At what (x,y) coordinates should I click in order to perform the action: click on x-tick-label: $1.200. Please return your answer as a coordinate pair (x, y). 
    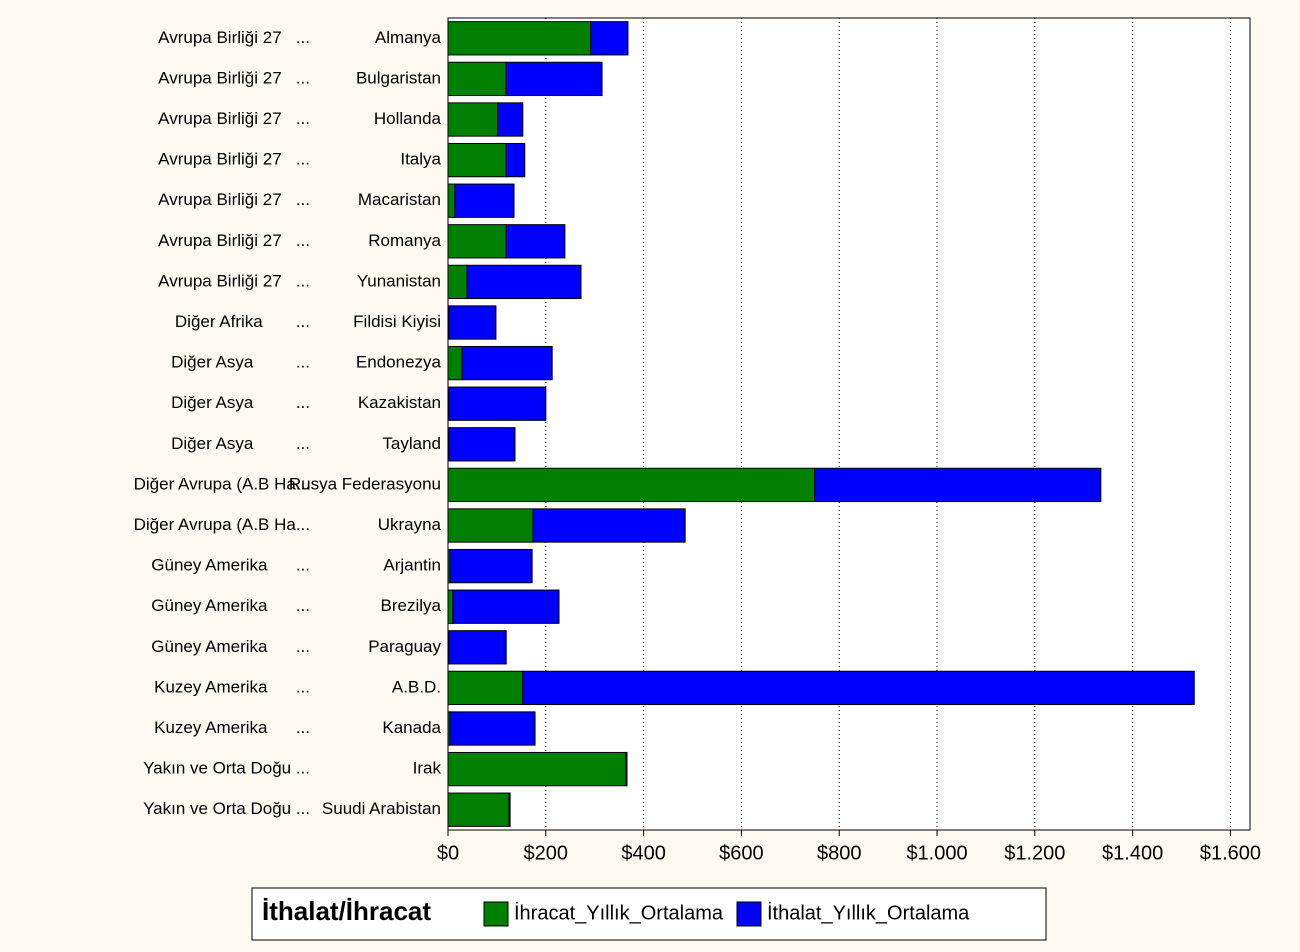
    Looking at the image, I should click on (1034, 853).